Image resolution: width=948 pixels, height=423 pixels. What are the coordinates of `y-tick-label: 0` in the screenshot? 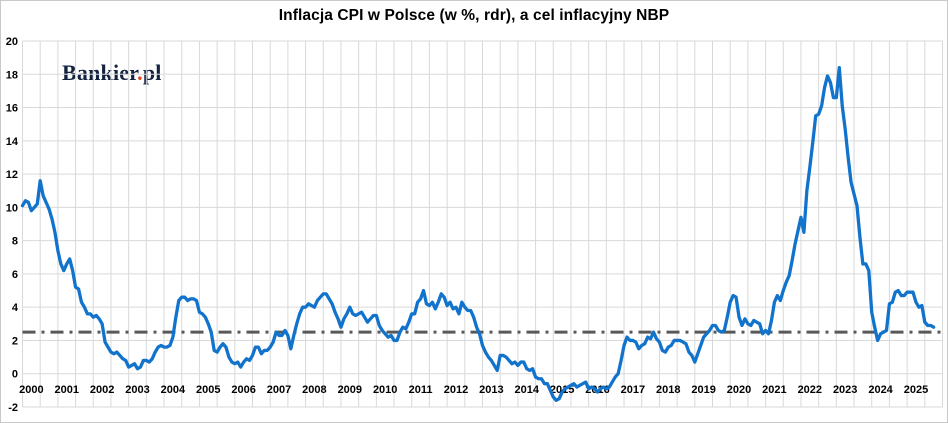 It's located at (15, 375).